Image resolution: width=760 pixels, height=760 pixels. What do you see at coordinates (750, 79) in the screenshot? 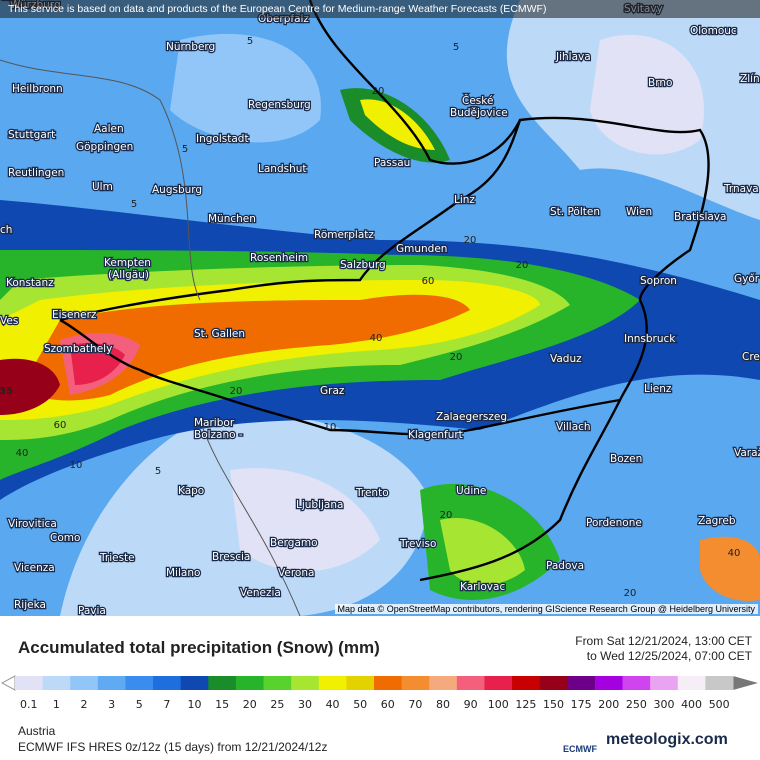
I see `city-label: Zlín` at bounding box center [750, 79].